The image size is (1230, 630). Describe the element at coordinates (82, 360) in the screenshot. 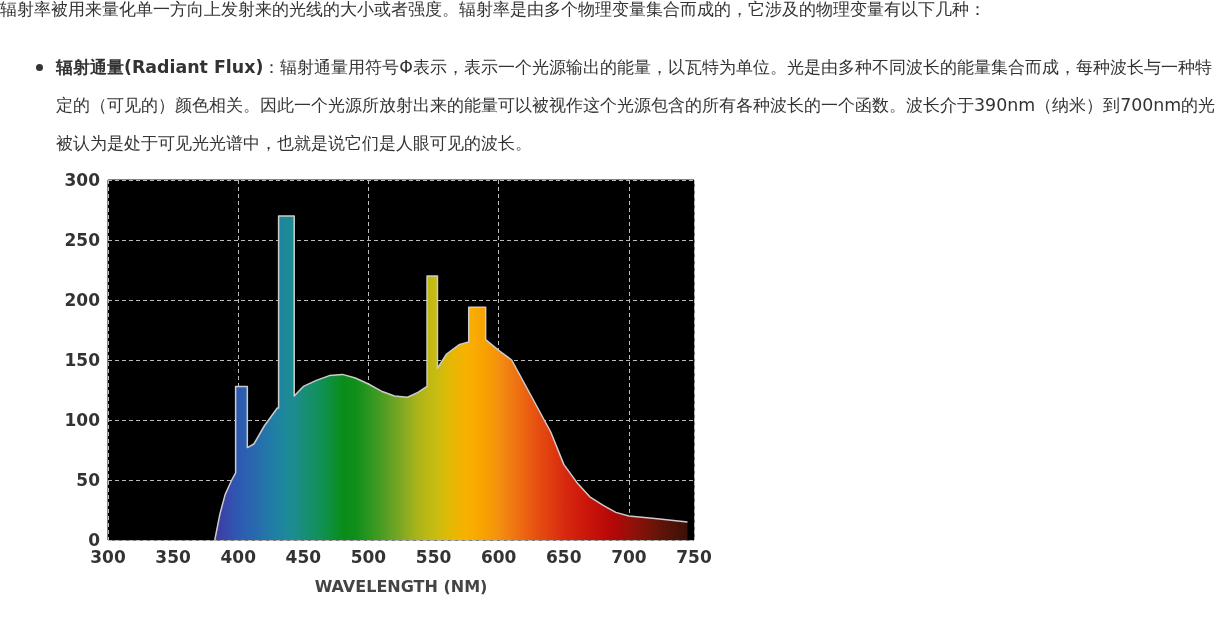

I see `y-tick-label: 150` at that location.